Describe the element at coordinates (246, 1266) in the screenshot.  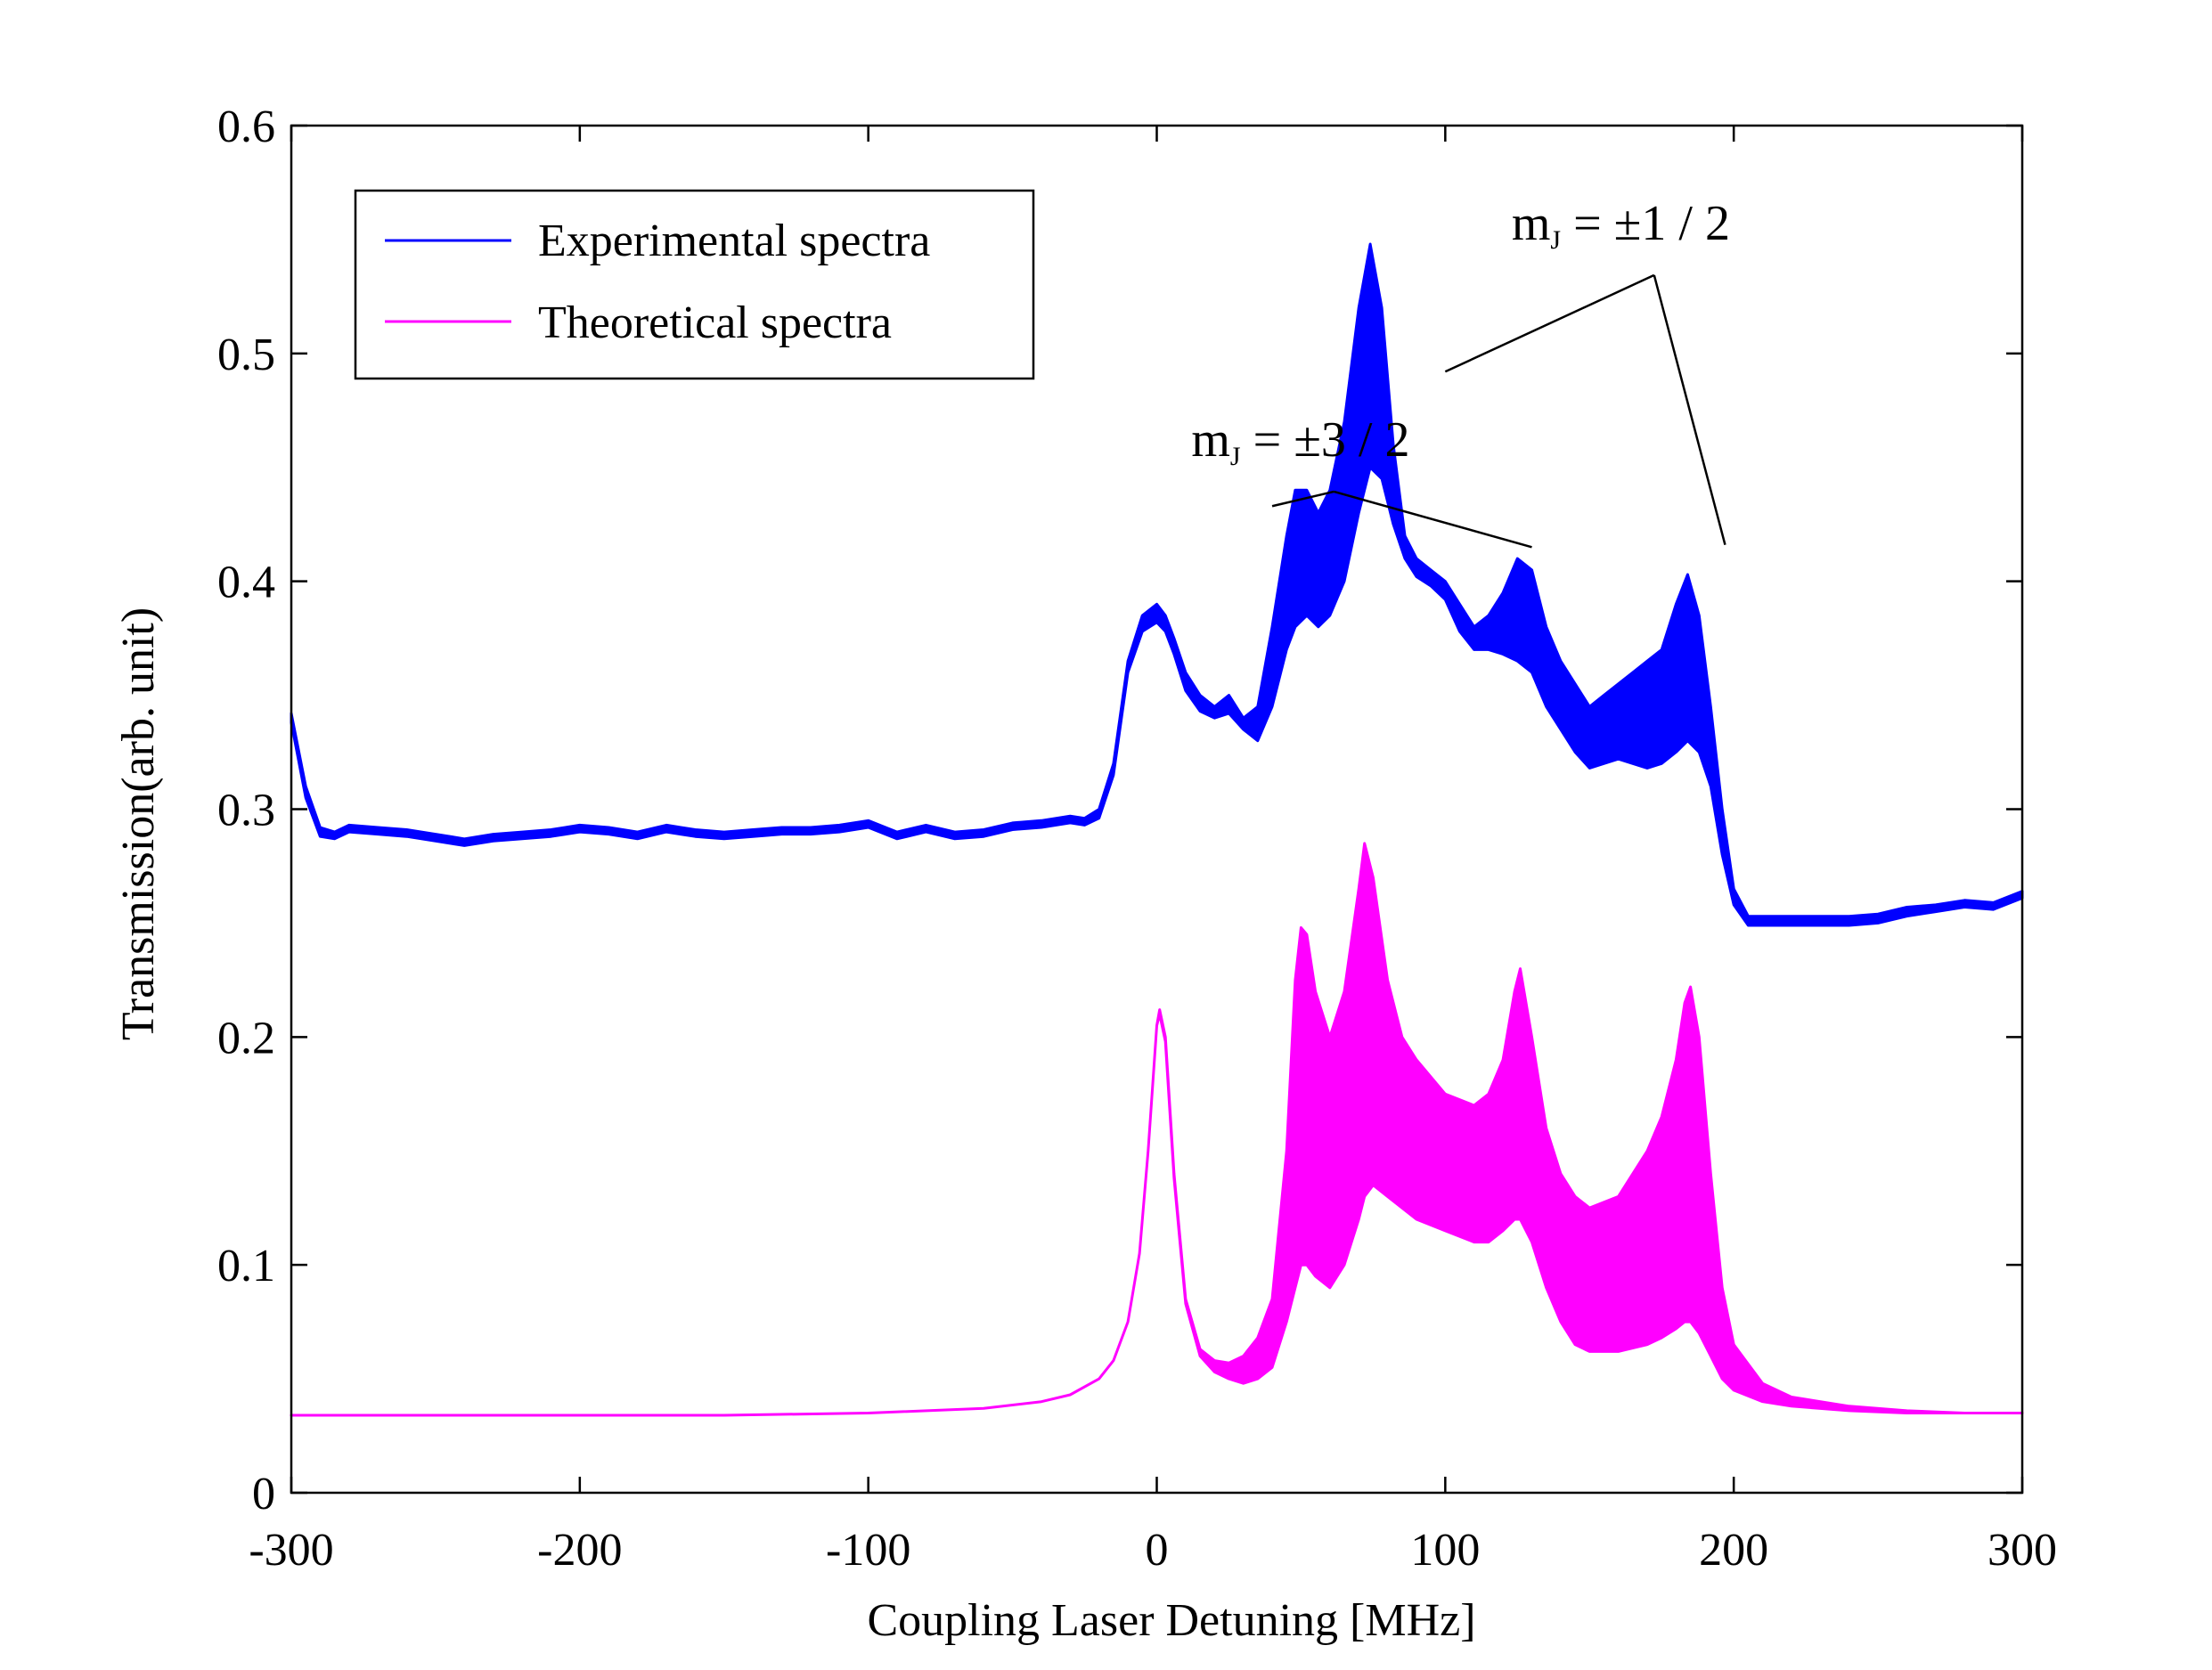
I see `y-tick-label: 0.1` at that location.